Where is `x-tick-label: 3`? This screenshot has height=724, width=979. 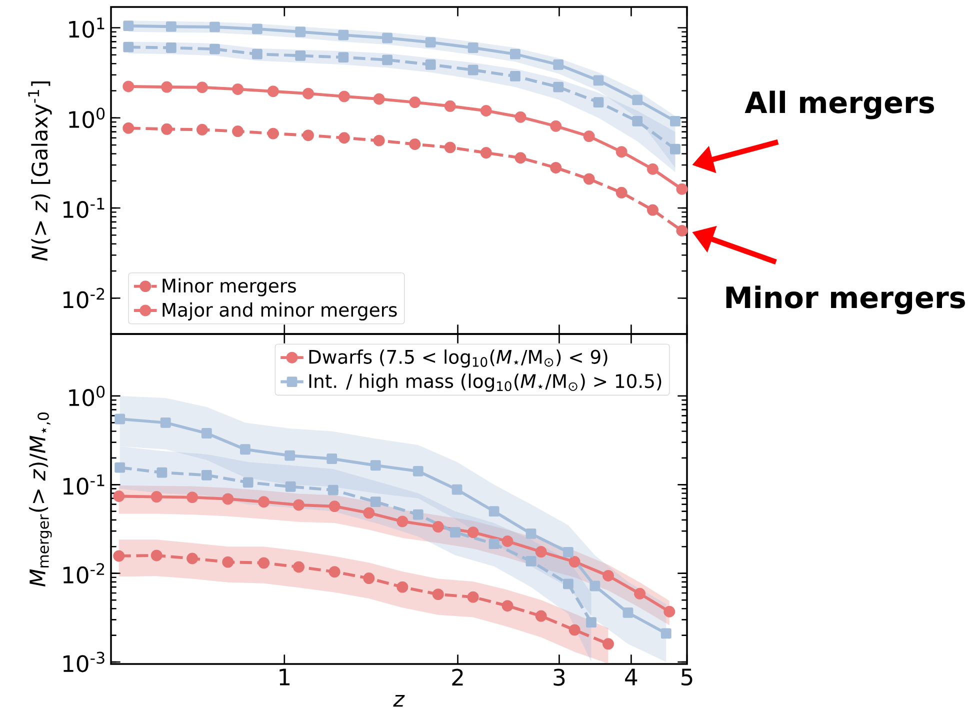 x-tick-label: 3 is located at coordinates (559, 677).